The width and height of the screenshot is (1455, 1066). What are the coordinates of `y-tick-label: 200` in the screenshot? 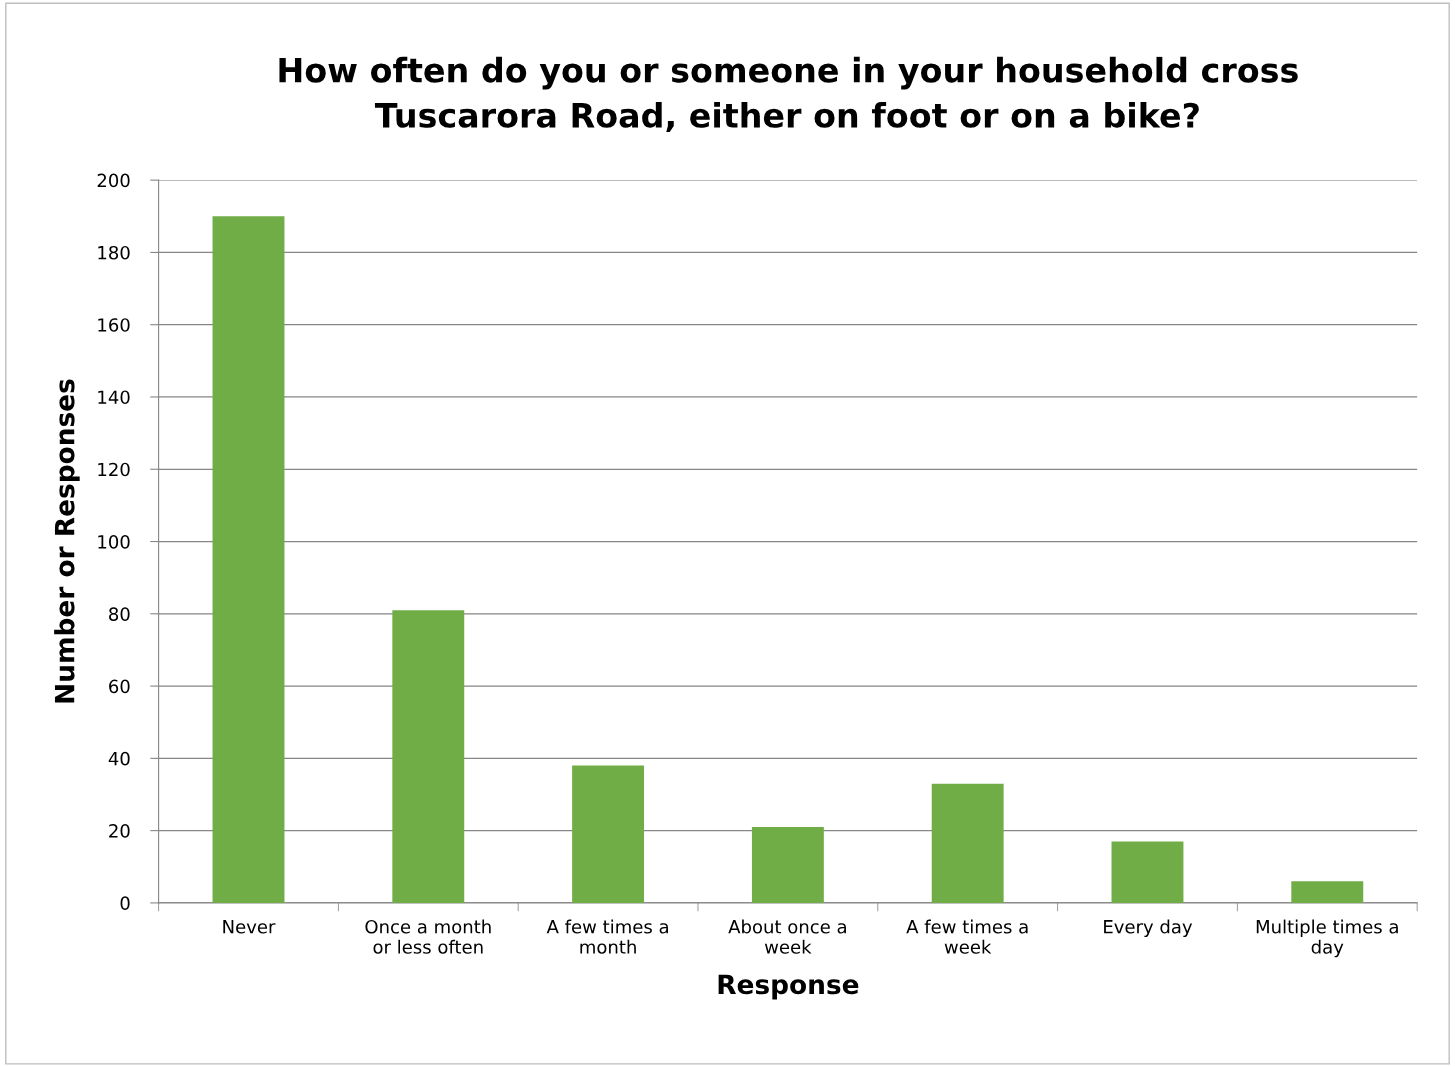 It's located at (113, 180).